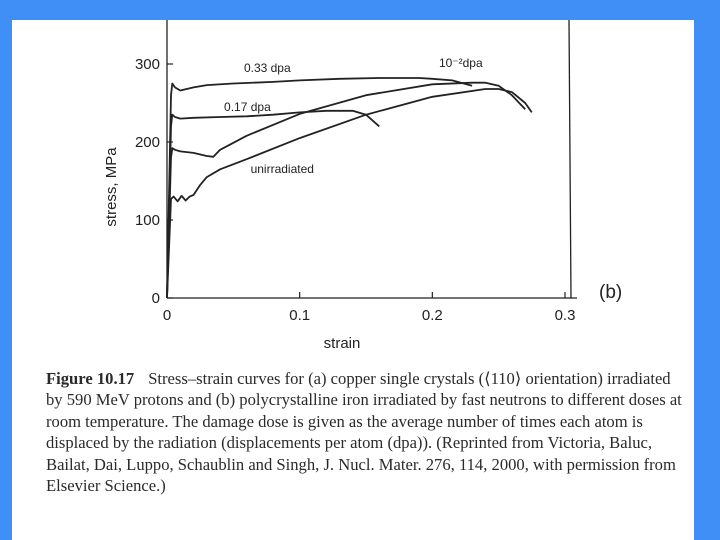 This screenshot has height=540, width=720. I want to click on x-tick-label: 0.3, so click(565, 315).